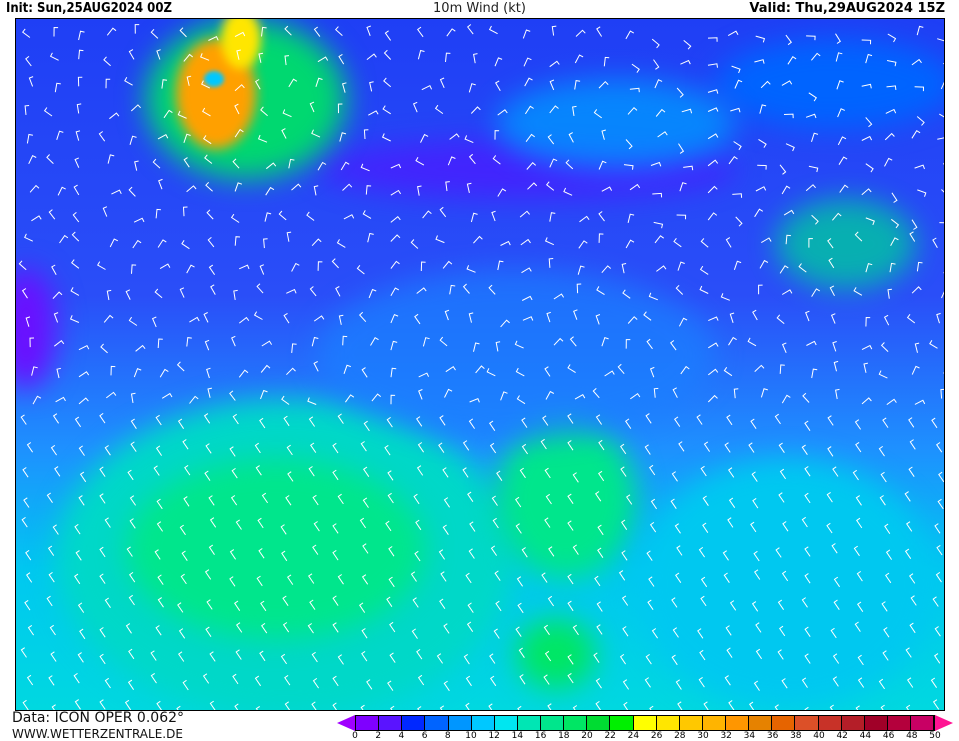 The height and width of the screenshot is (741, 959). What do you see at coordinates (98, 718) in the screenshot?
I see `data-source: Data: ICON OPER 0.062°` at bounding box center [98, 718].